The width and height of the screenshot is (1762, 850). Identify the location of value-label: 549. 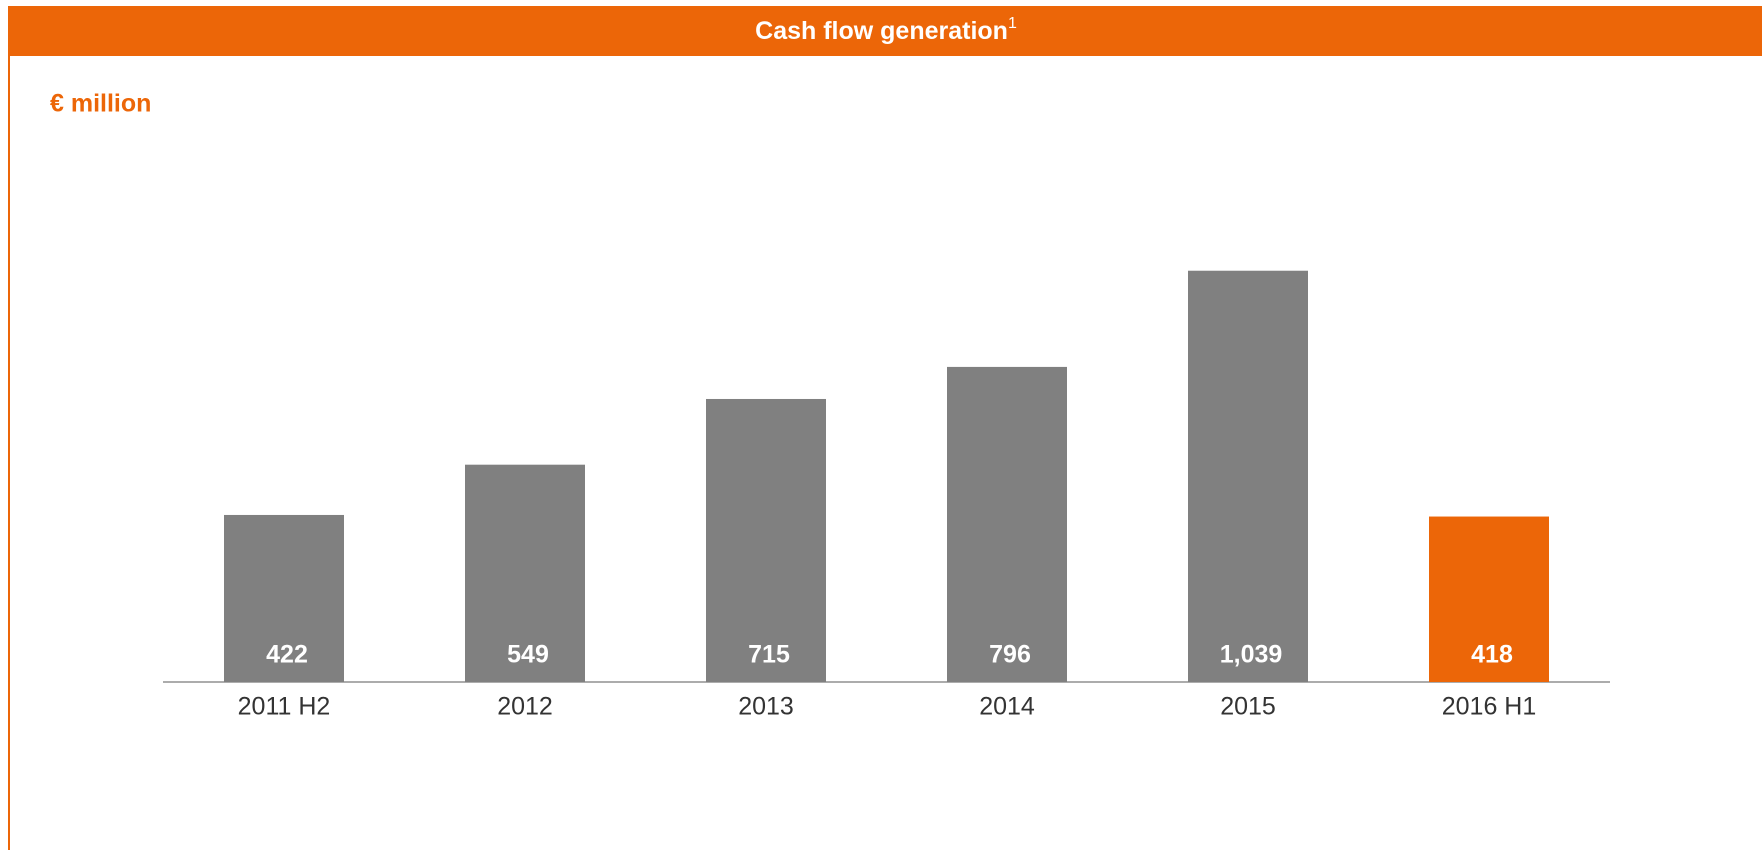
(528, 655).